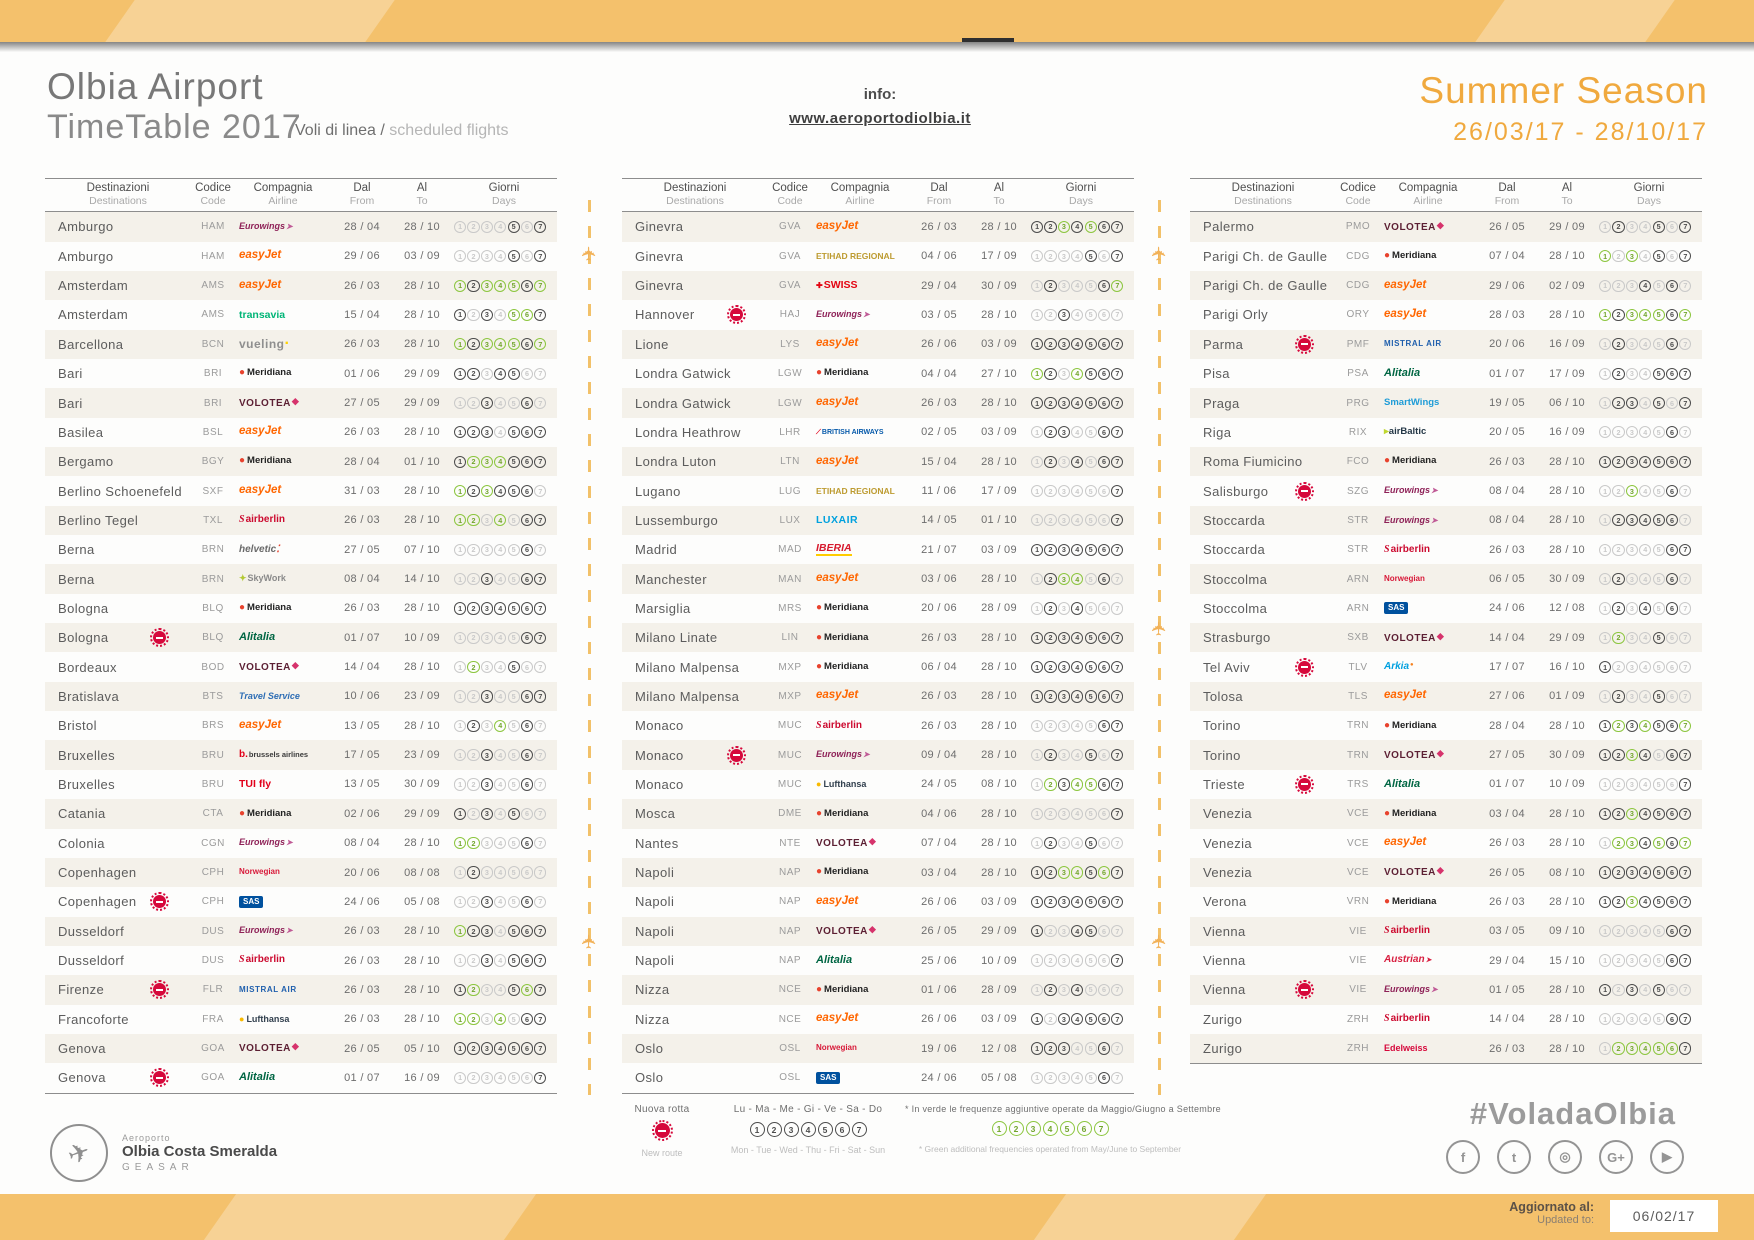  I want to click on destination-cell: Lugano, so click(695, 491).